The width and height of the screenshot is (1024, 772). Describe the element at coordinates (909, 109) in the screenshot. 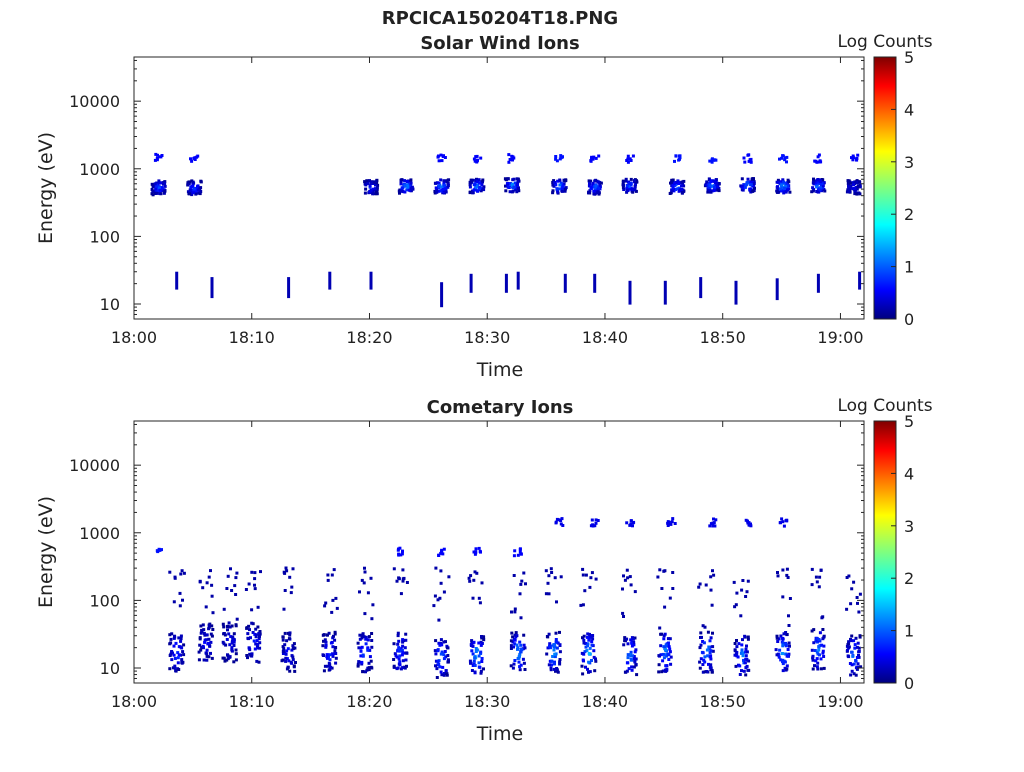

I see `colorbar-tick-label: 4` at that location.